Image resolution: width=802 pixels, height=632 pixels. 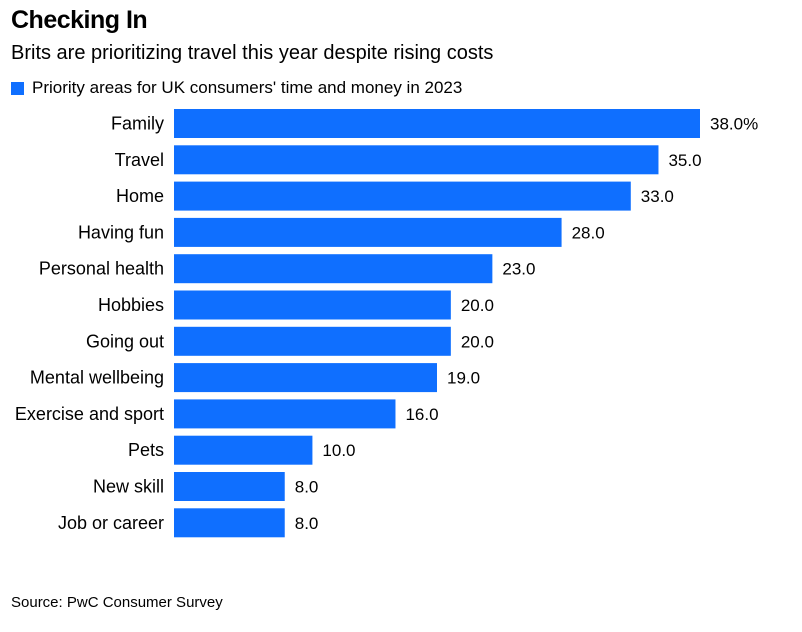 What do you see at coordinates (437, 123) in the screenshot?
I see `bar-family` at bounding box center [437, 123].